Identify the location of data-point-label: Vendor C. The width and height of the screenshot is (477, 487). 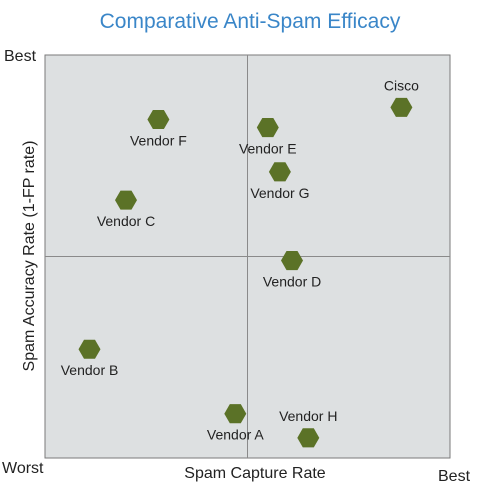
(126, 221).